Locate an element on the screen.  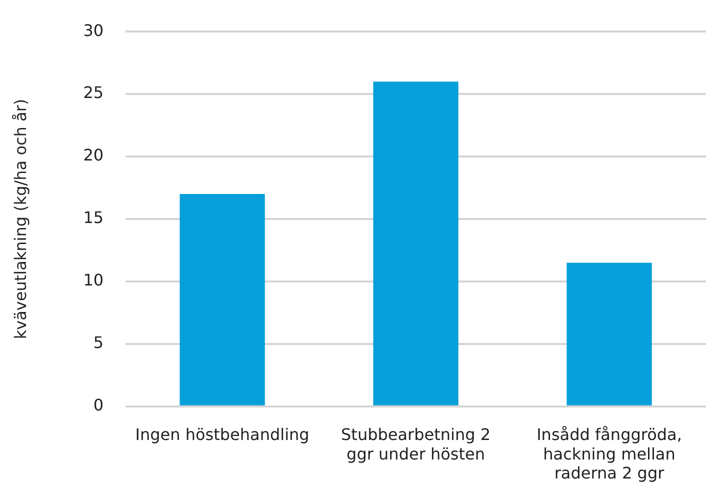
y-tick-label: 0 is located at coordinates (98, 405).